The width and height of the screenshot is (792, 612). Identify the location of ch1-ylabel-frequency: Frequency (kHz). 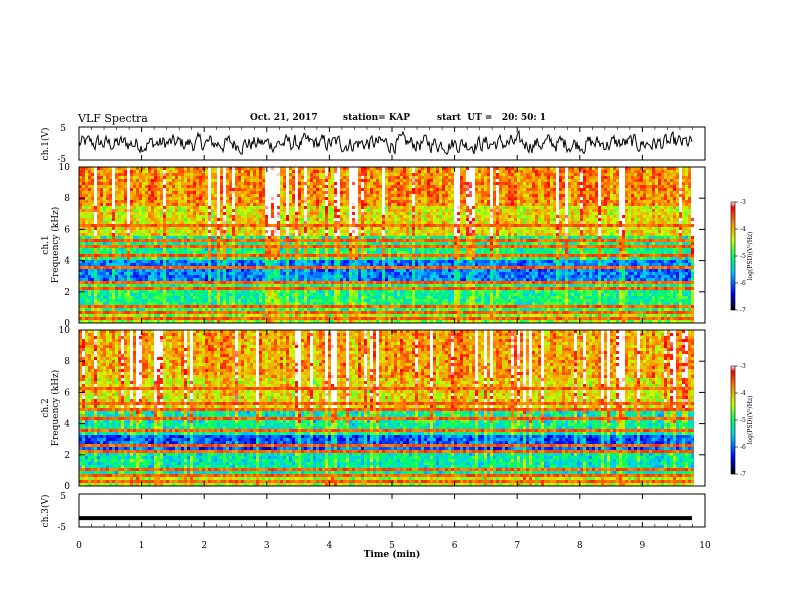
(55, 245).